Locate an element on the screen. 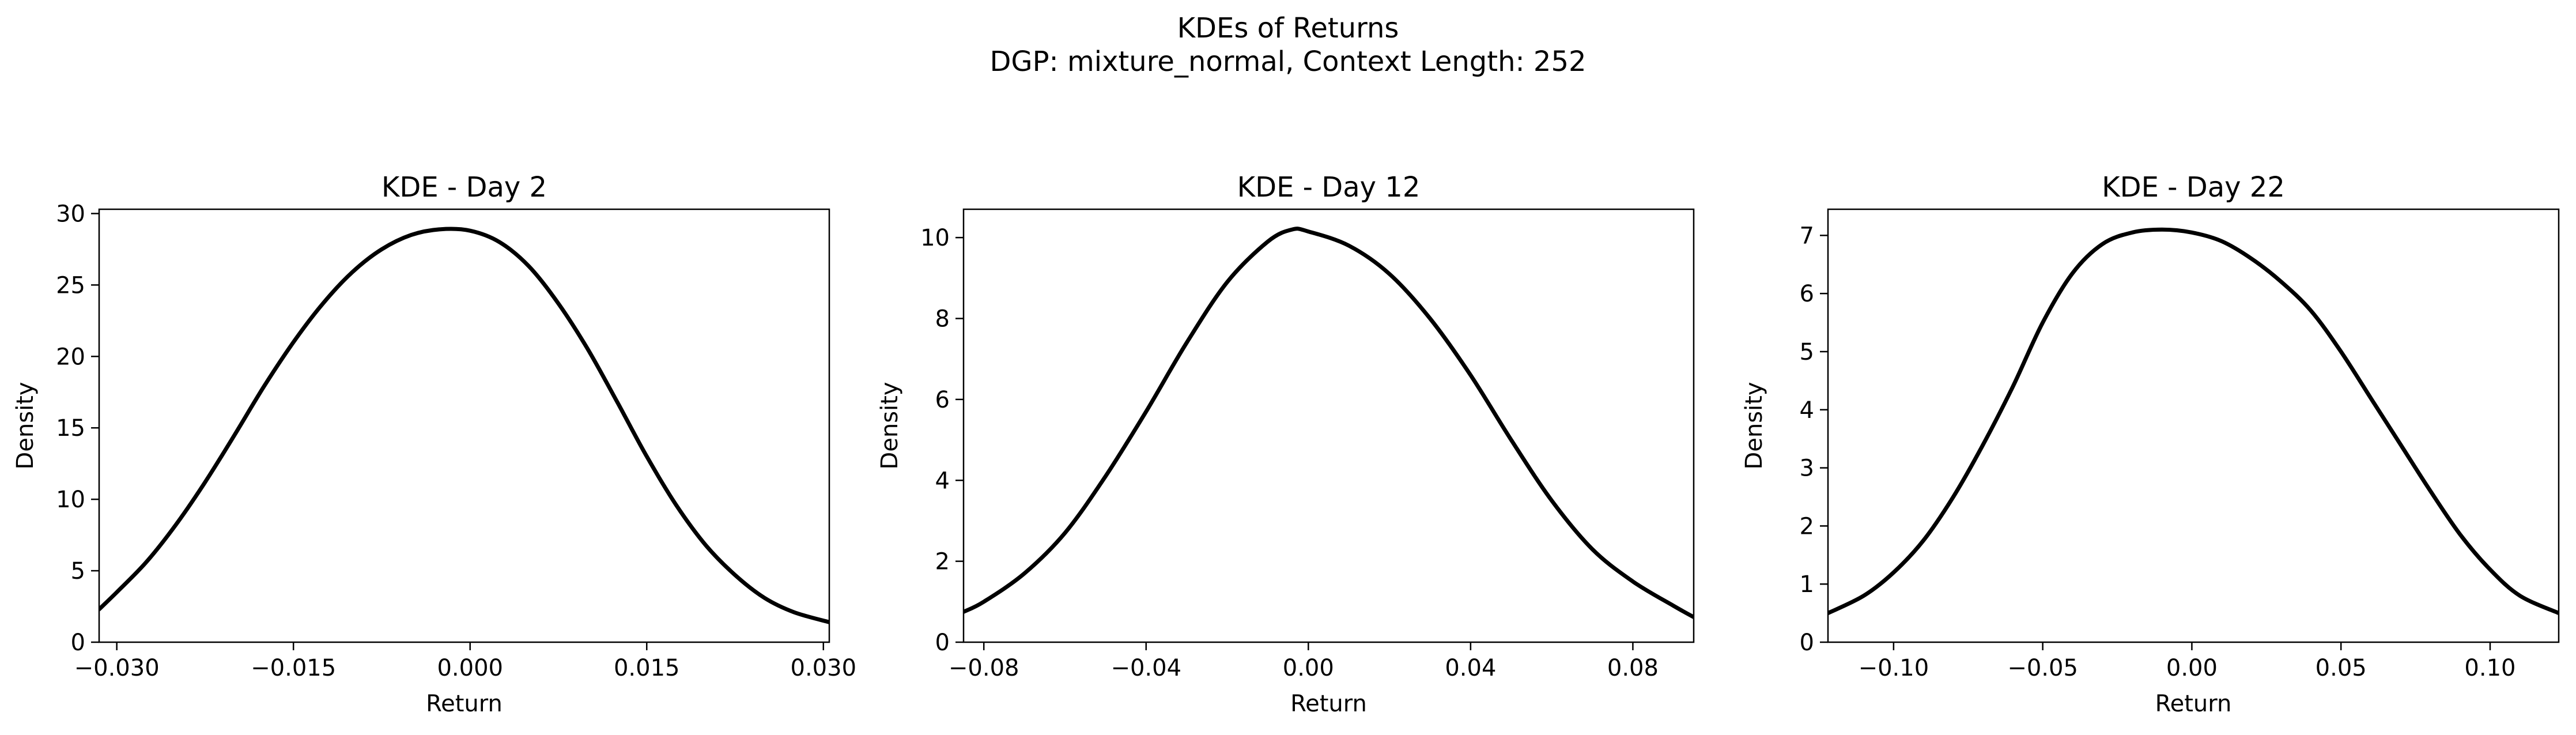 This screenshot has width=2576, height=735. figure-suptitle-line2: DGP: mixture_normal, Context Length: 252 is located at coordinates (1287, 62).